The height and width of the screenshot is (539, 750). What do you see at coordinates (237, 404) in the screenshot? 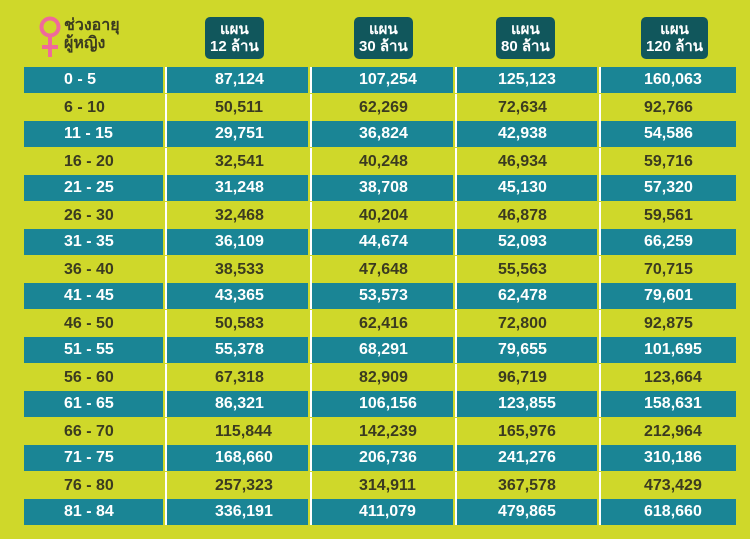
I see `premium-cell: 86,321` at bounding box center [237, 404].